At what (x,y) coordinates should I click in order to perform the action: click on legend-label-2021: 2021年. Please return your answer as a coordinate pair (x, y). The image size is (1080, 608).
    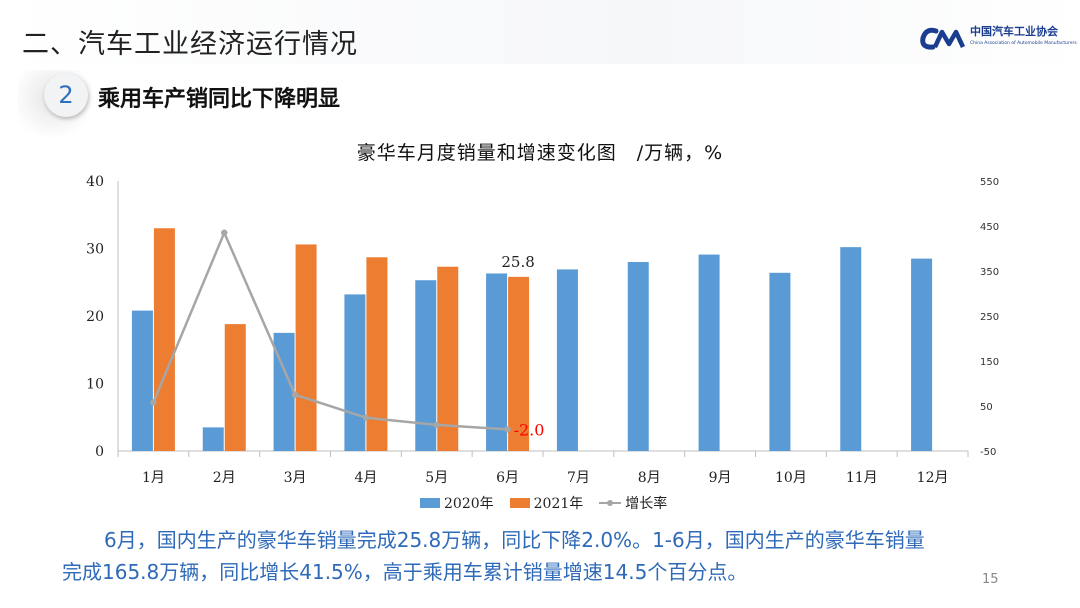
    Looking at the image, I should click on (558, 504).